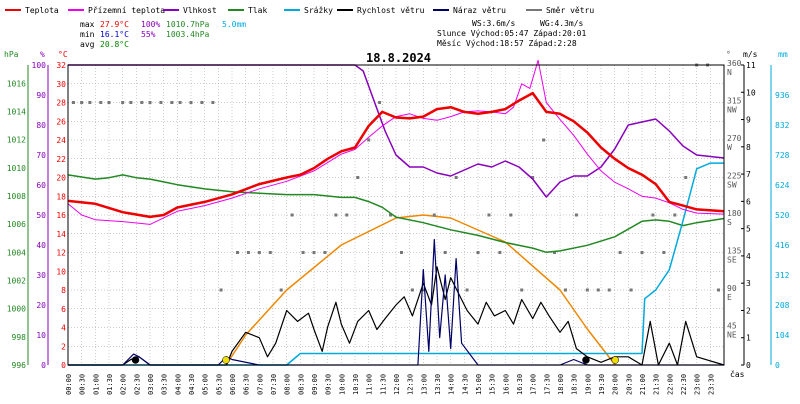  I want to click on wind-speed-tick-label: 2, so click(748, 310).